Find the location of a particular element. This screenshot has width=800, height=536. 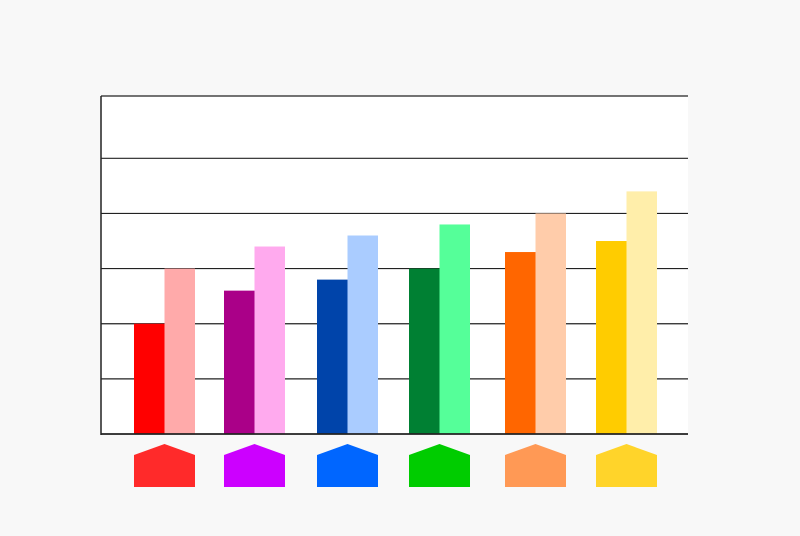

bar-series2-group6 is located at coordinates (641, 312).